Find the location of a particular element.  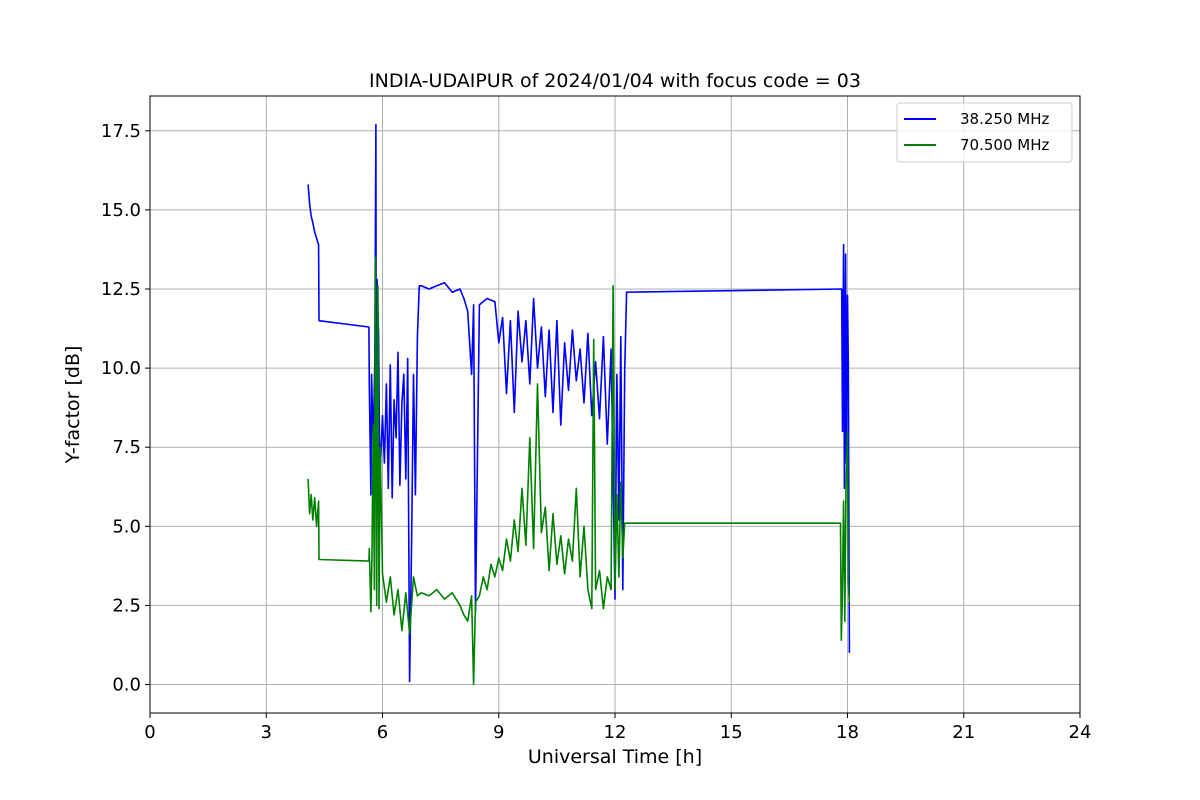

y-tick-label: 2.5 is located at coordinates (126, 605).